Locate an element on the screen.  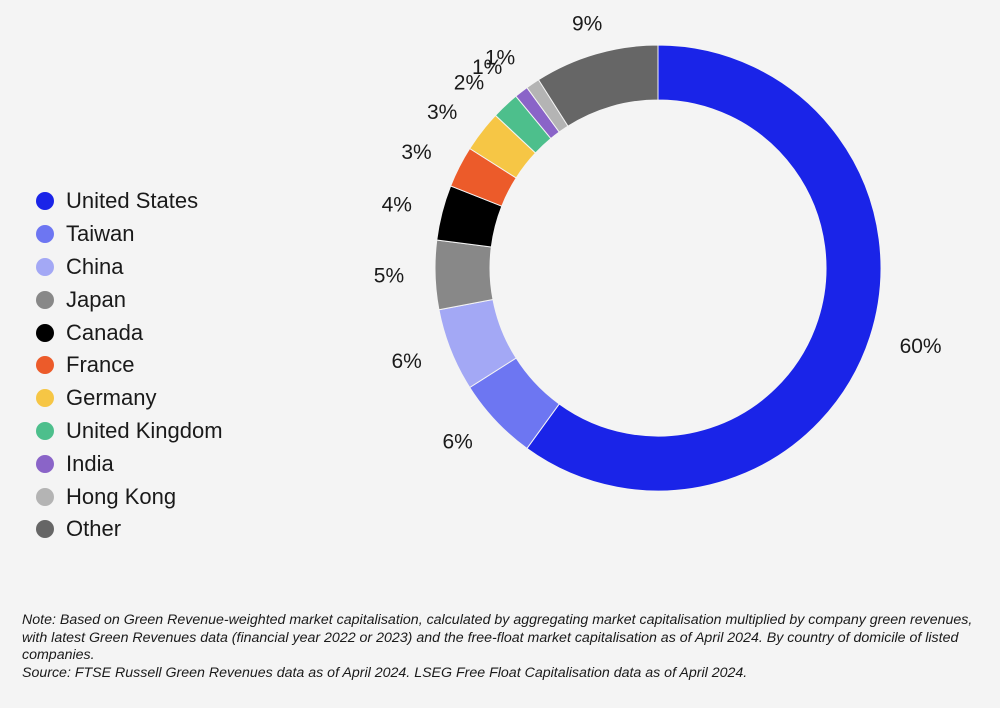
slice-label-india: 1% is located at coordinates (487, 67).